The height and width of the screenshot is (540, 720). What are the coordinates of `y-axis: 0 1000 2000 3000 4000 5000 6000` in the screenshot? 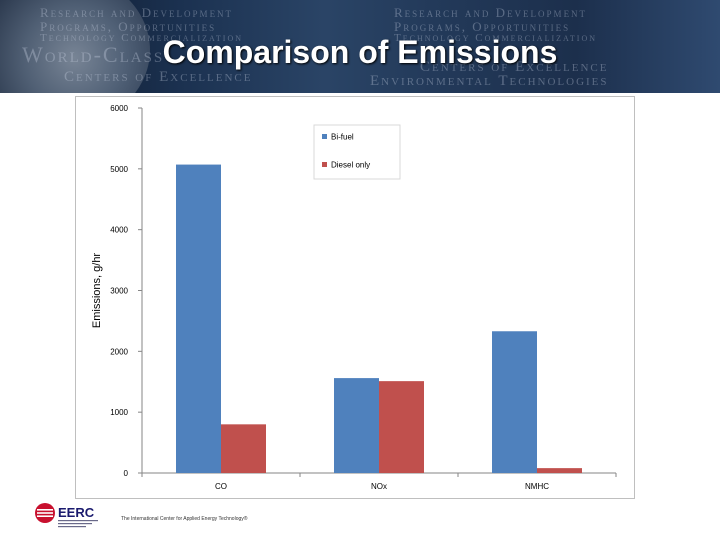 It's located at (126, 291).